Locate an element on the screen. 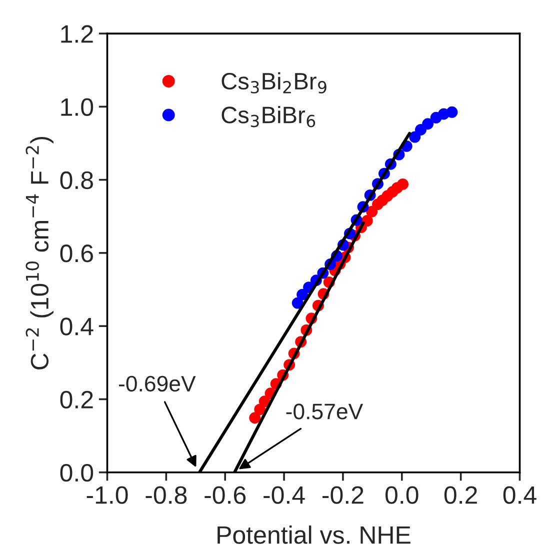 Image resolution: width=550 pixels, height=559 pixels. y-tick-label: 0.2 is located at coordinates (76, 399).